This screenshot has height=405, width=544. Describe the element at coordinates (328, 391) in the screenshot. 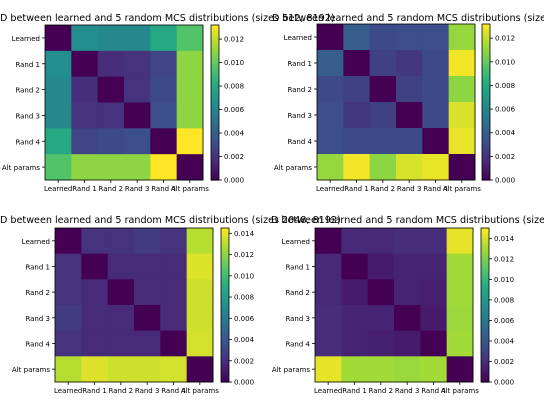

I see `x-tick-label: Learned` at that location.